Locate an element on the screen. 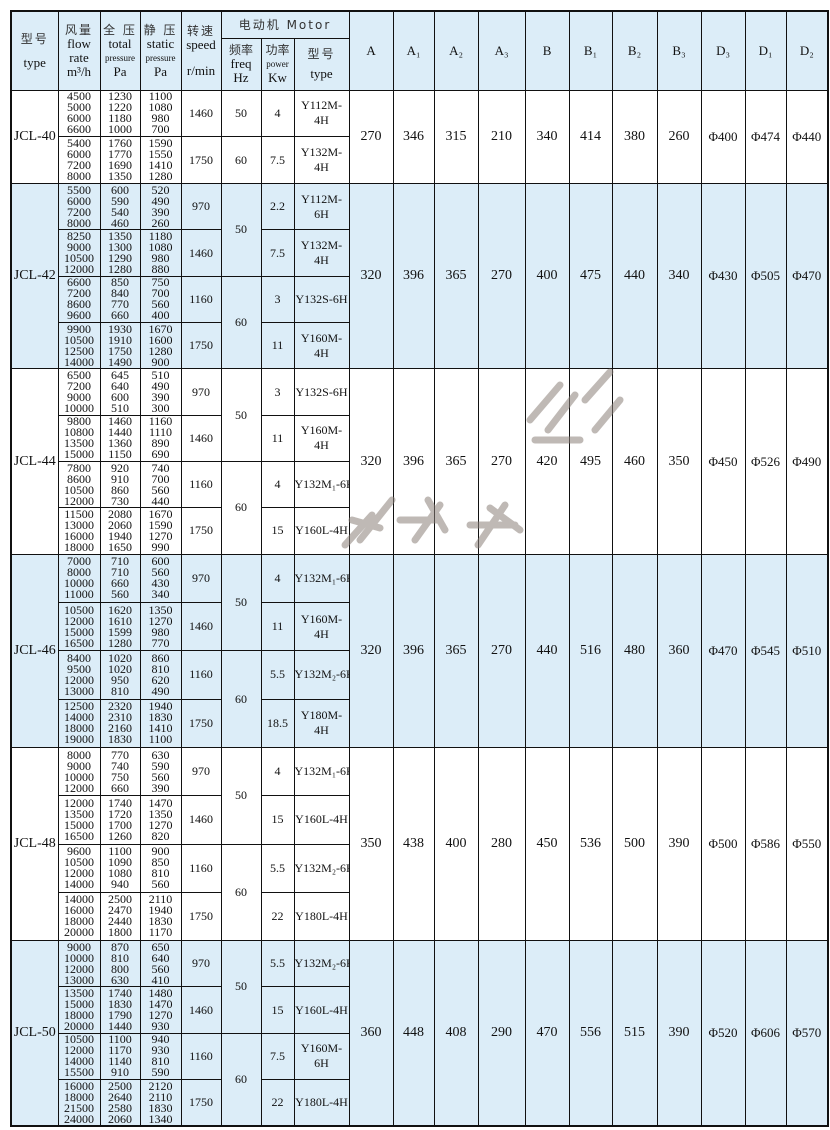  total-value: 1700 is located at coordinates (120, 824).